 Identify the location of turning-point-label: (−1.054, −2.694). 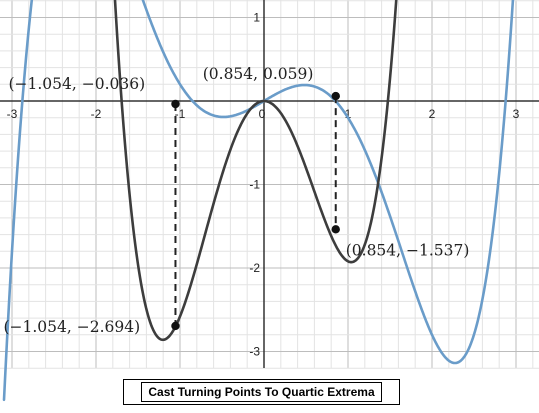
(71, 327).